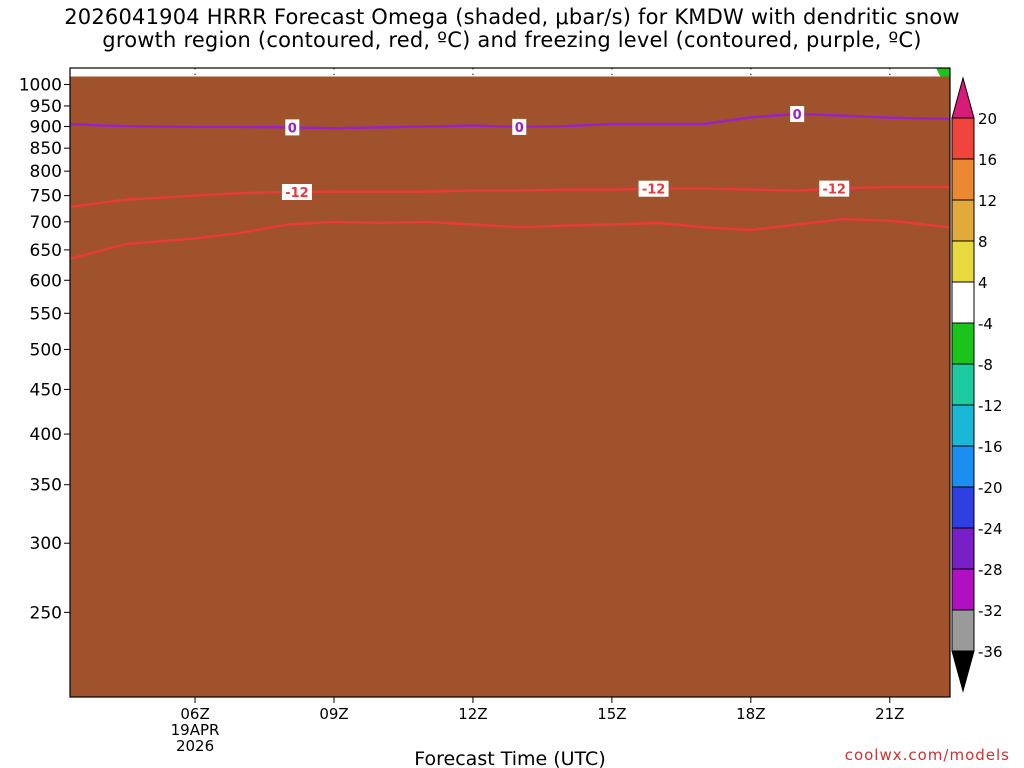 The height and width of the screenshot is (768, 1024). I want to click on colorbar-swatch-above, so click(963, 97).